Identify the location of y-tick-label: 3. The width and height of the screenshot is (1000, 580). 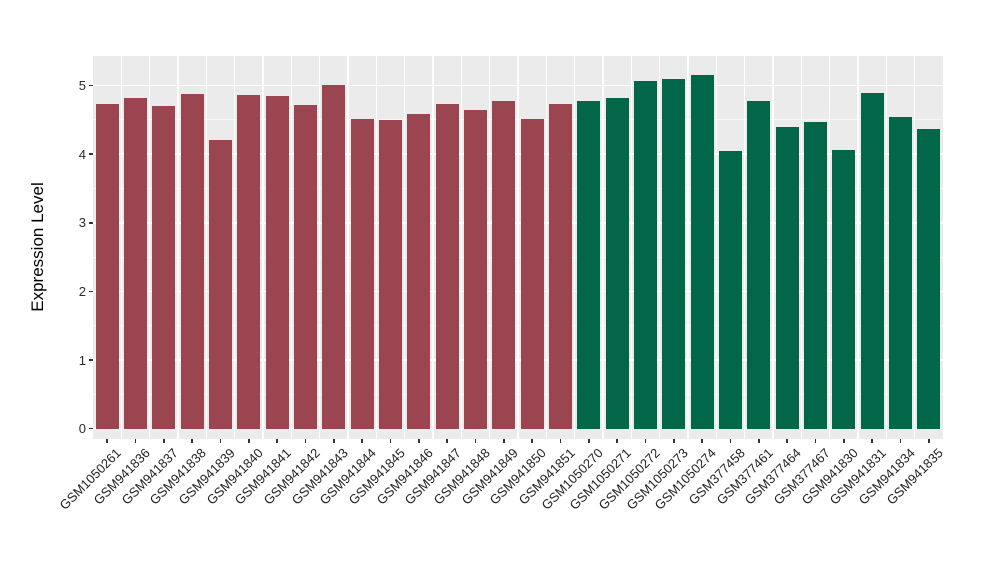
(82, 223).